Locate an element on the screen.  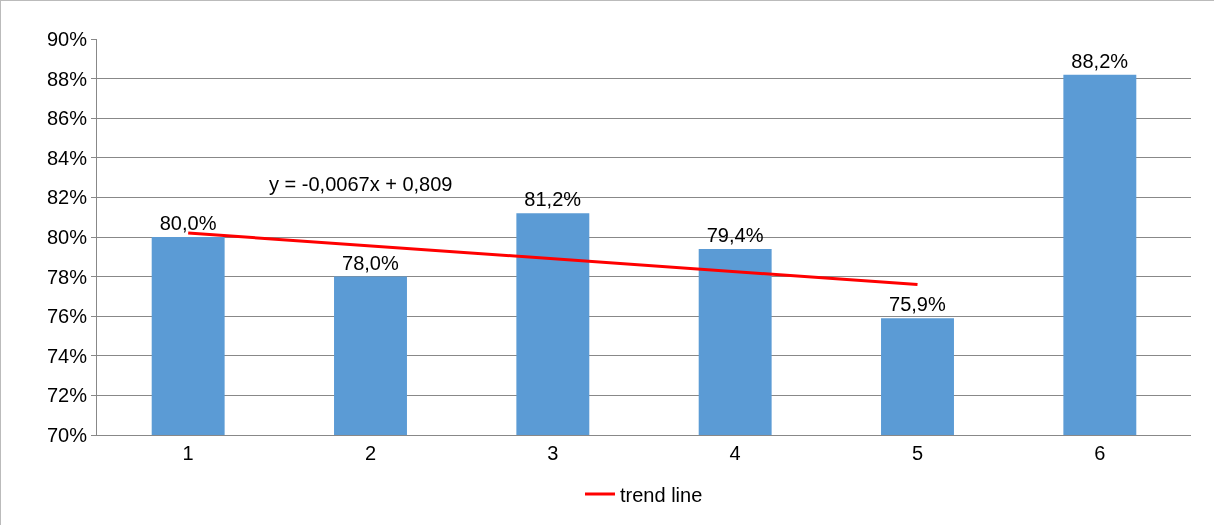
data-label: 75,9% is located at coordinates (917, 304).